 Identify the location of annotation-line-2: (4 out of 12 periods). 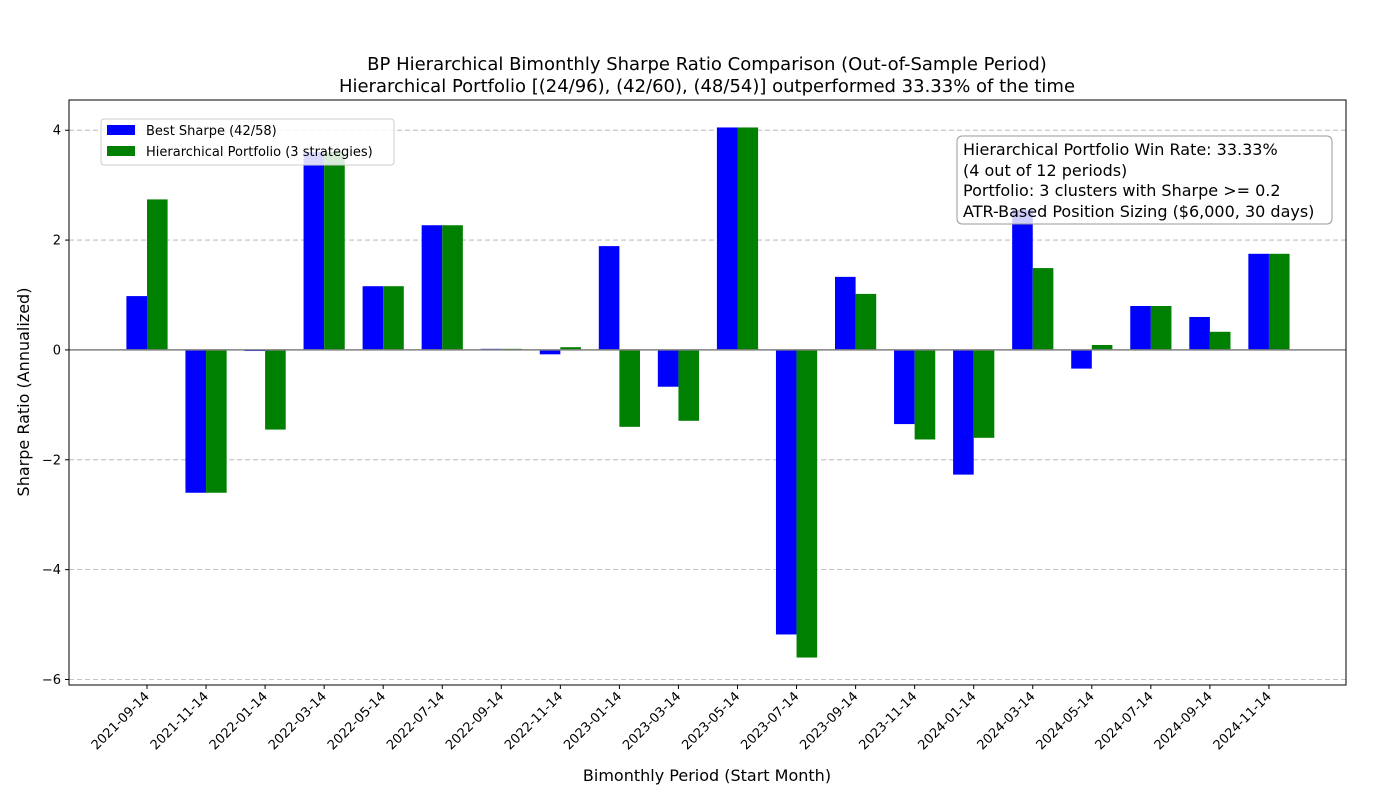
(1045, 170).